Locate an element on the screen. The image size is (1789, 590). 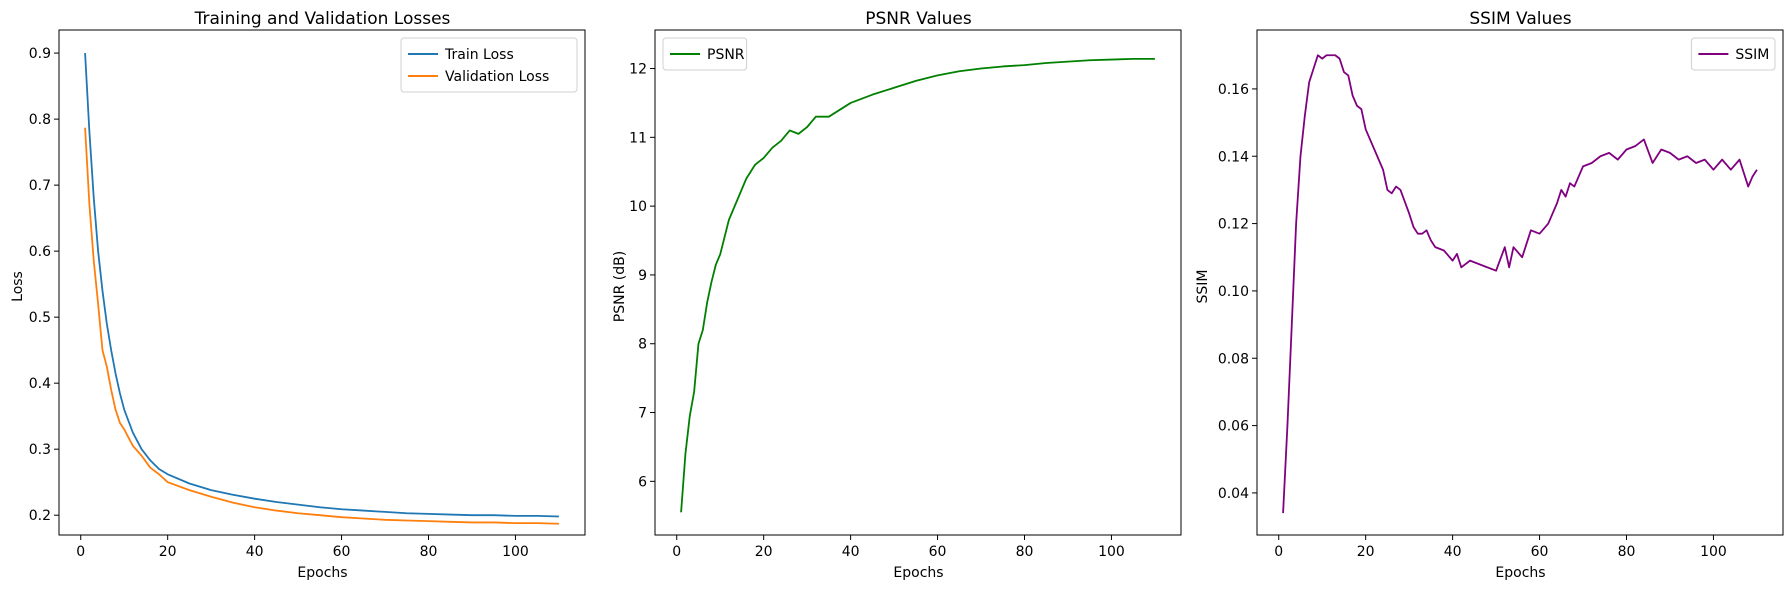
chart-title: Training and Validation Losses is located at coordinates (322, 19).